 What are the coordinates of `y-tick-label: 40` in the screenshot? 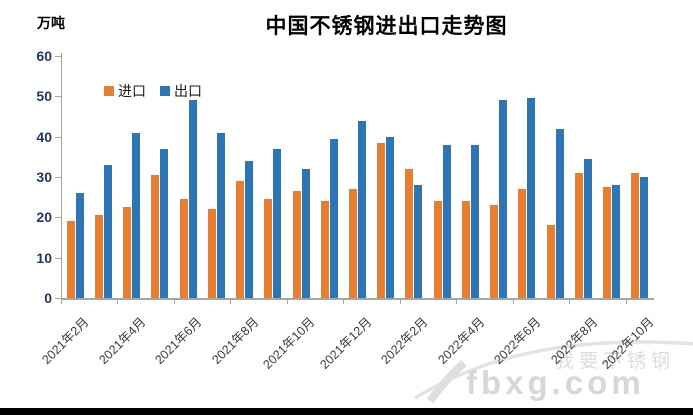 It's located at (44, 136).